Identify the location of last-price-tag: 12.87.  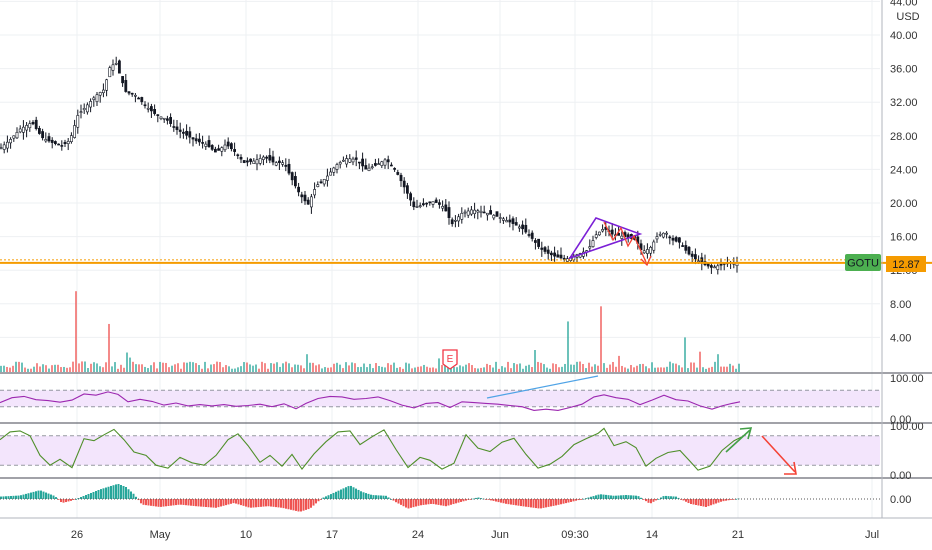
(906, 264).